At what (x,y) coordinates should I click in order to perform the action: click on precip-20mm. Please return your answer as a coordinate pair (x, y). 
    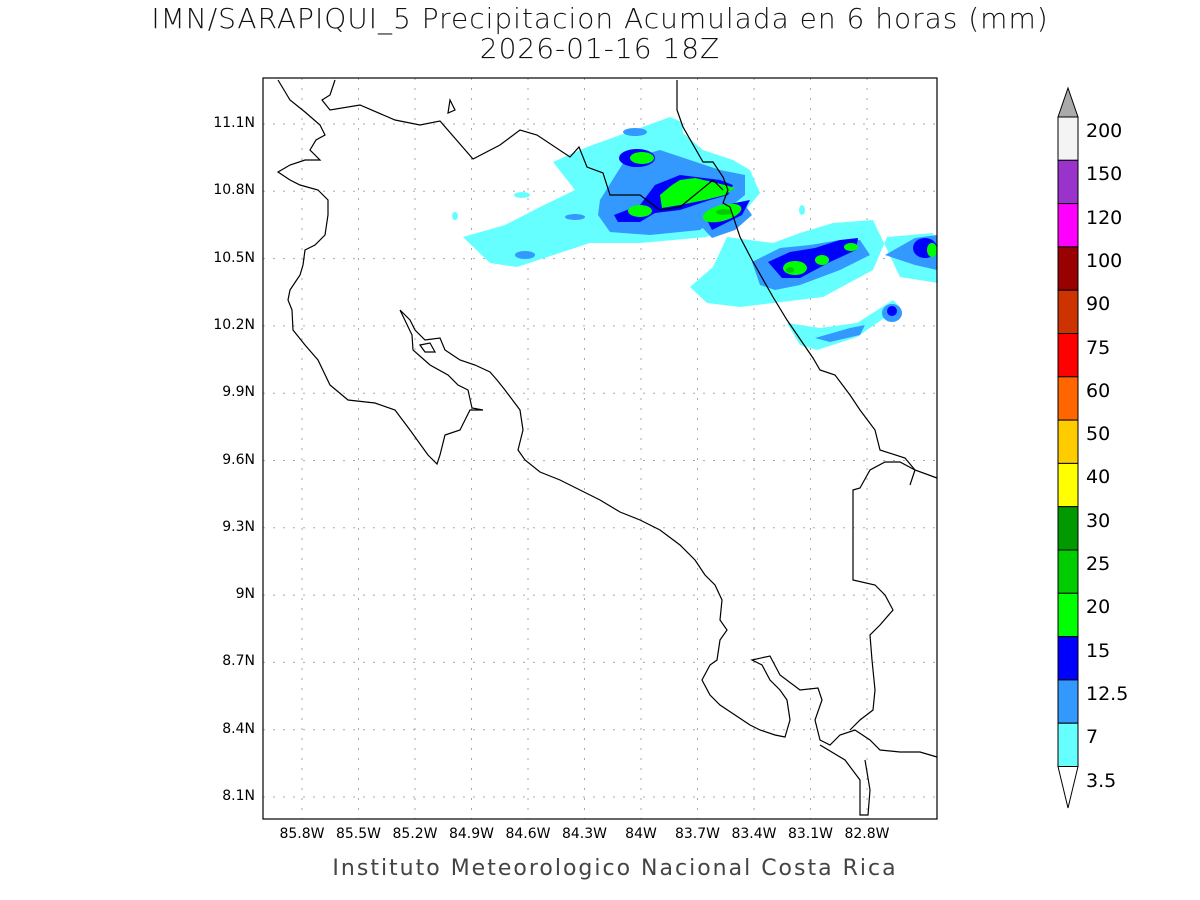
    Looking at the image, I should click on (755, 241).